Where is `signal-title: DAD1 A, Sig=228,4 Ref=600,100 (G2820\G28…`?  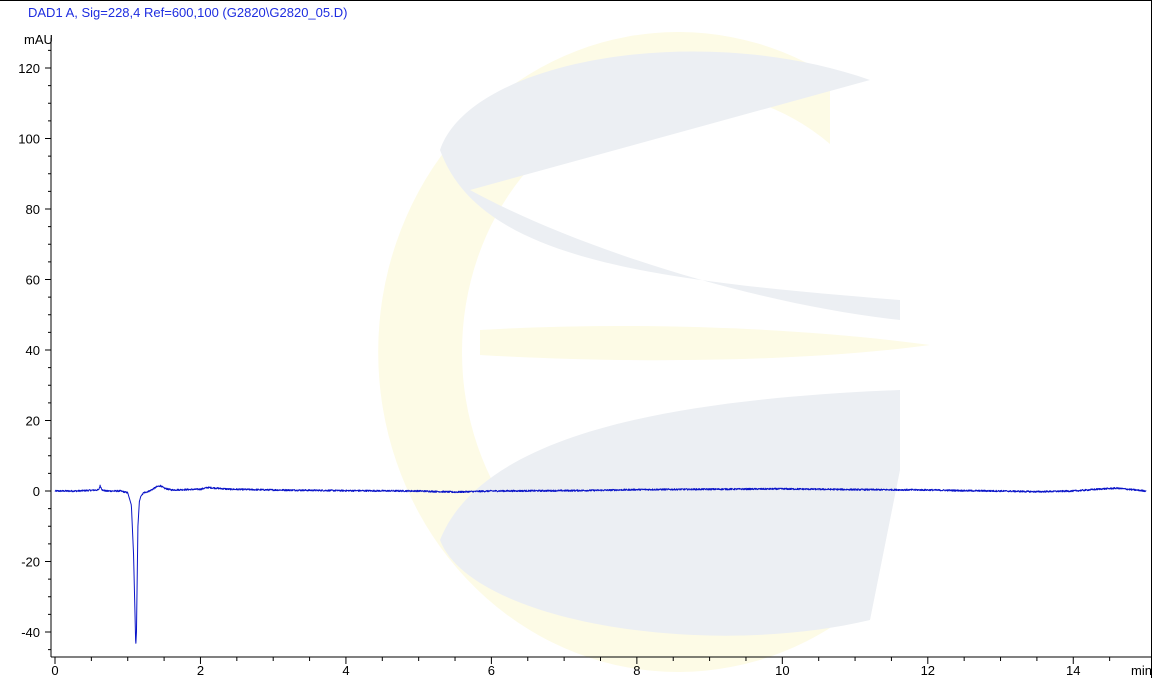
signal-title: DAD1 A, Sig=228,4 Ref=600,100 (G2820\G28… is located at coordinates (188, 12).